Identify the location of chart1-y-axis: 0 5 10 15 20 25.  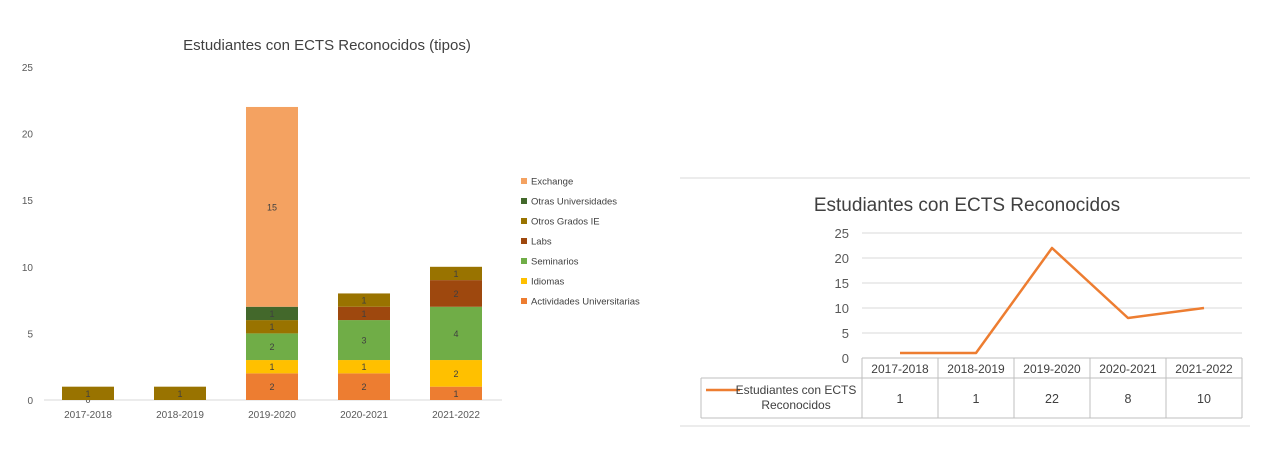
(28, 235).